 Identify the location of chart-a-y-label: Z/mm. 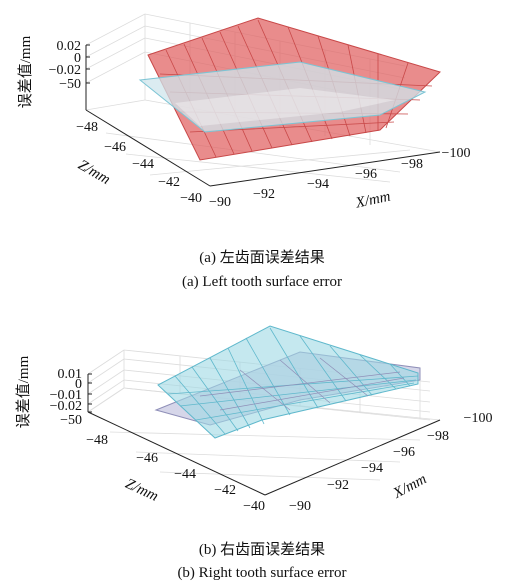
(94, 172).